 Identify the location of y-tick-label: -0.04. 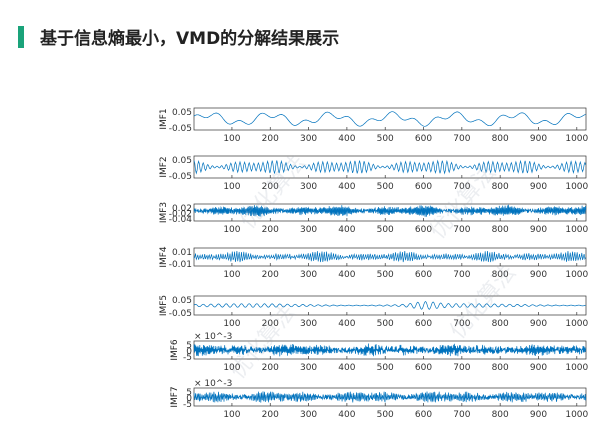
(181, 220).